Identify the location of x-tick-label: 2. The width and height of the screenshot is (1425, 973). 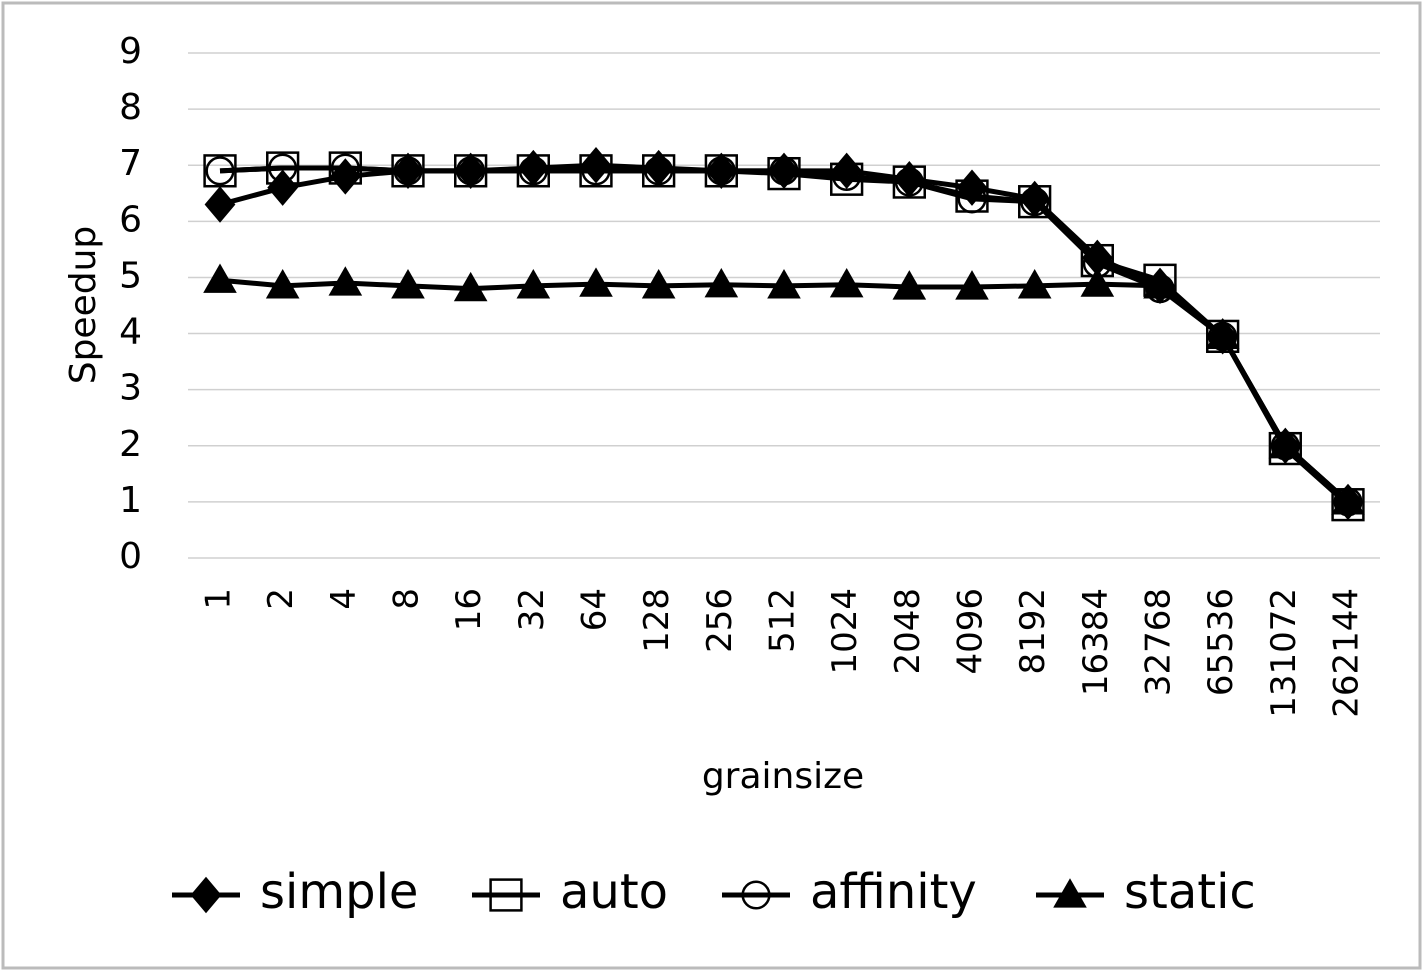
(281, 599).